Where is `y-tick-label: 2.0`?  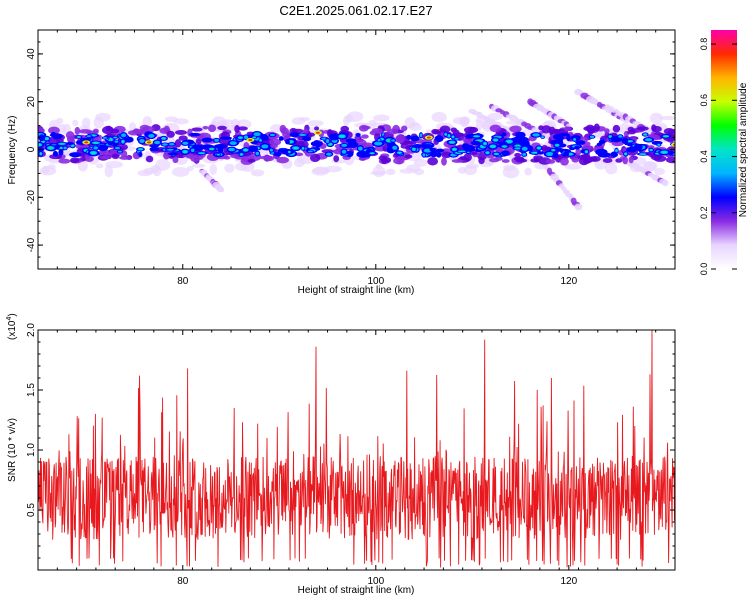 y-tick-label: 2.0 is located at coordinates (31, 330).